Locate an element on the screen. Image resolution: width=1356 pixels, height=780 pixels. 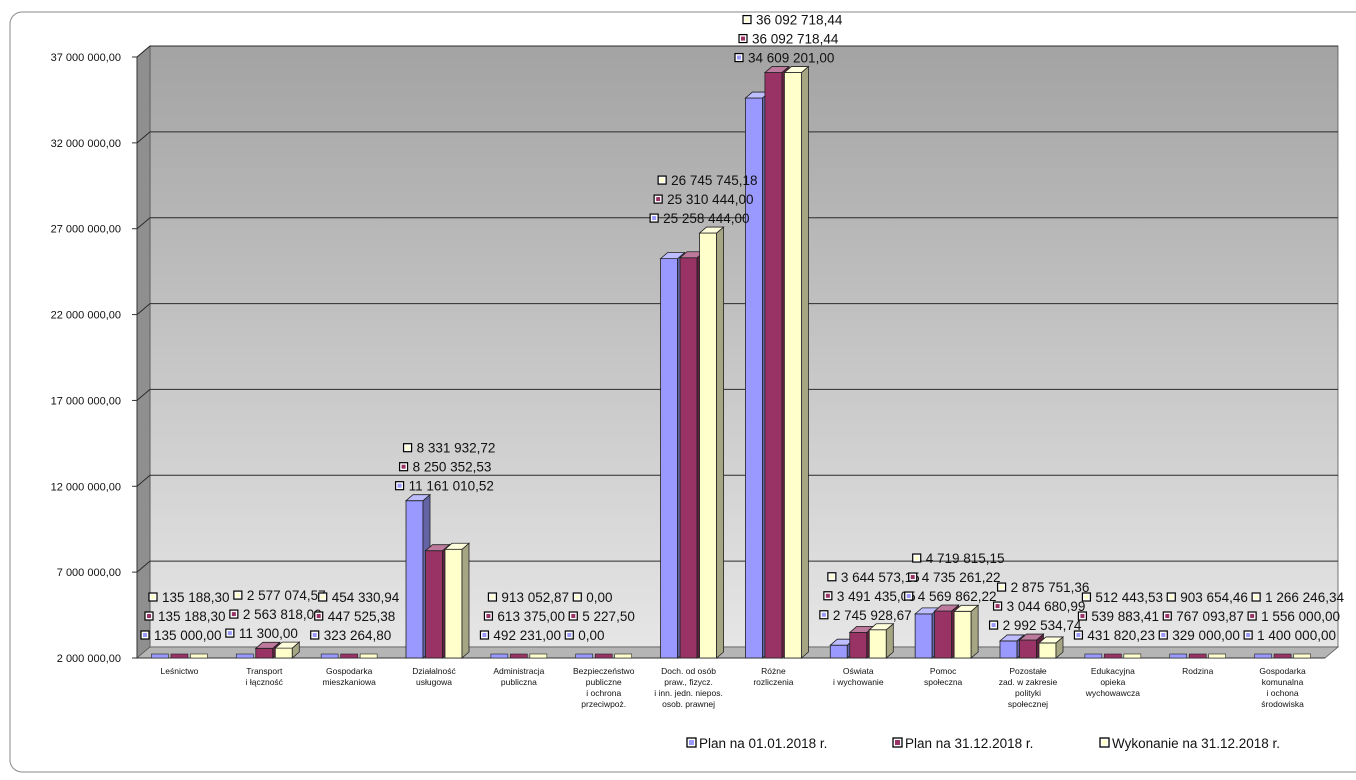
data-label-0-0: 135 000,00 is located at coordinates (181, 635).